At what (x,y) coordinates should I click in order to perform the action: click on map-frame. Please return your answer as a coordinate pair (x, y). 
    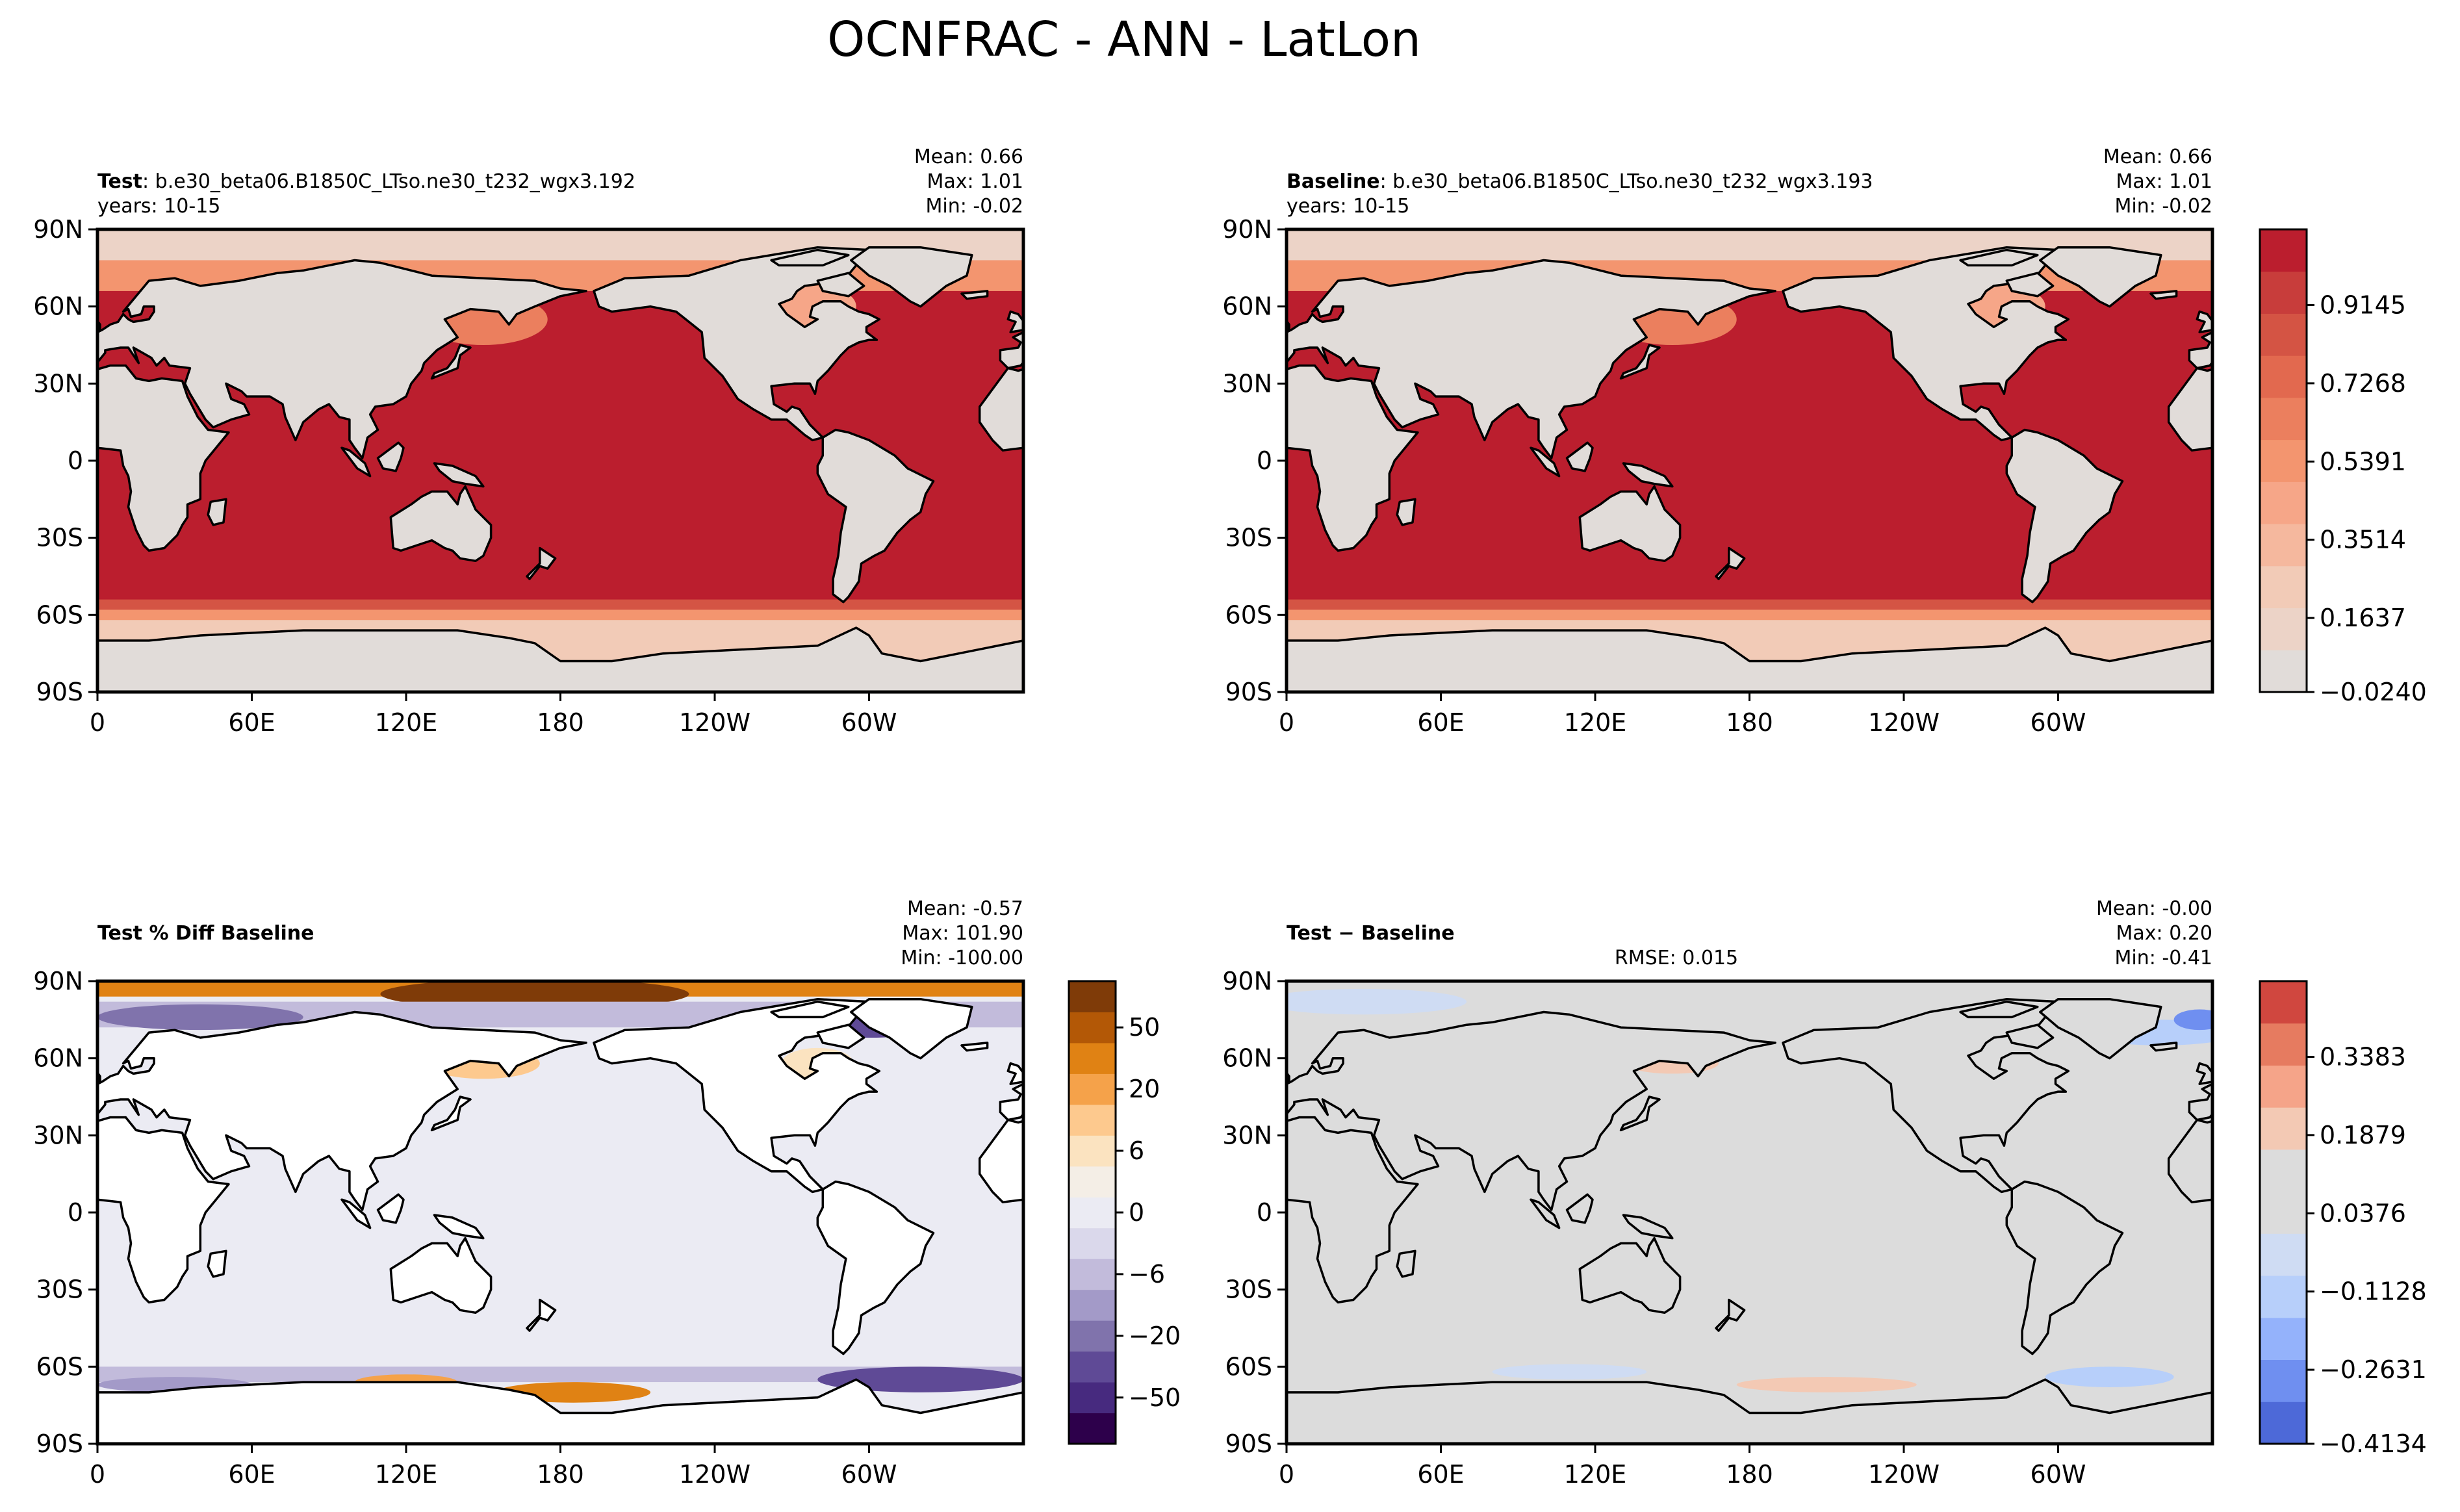
    Looking at the image, I should click on (560, 460).